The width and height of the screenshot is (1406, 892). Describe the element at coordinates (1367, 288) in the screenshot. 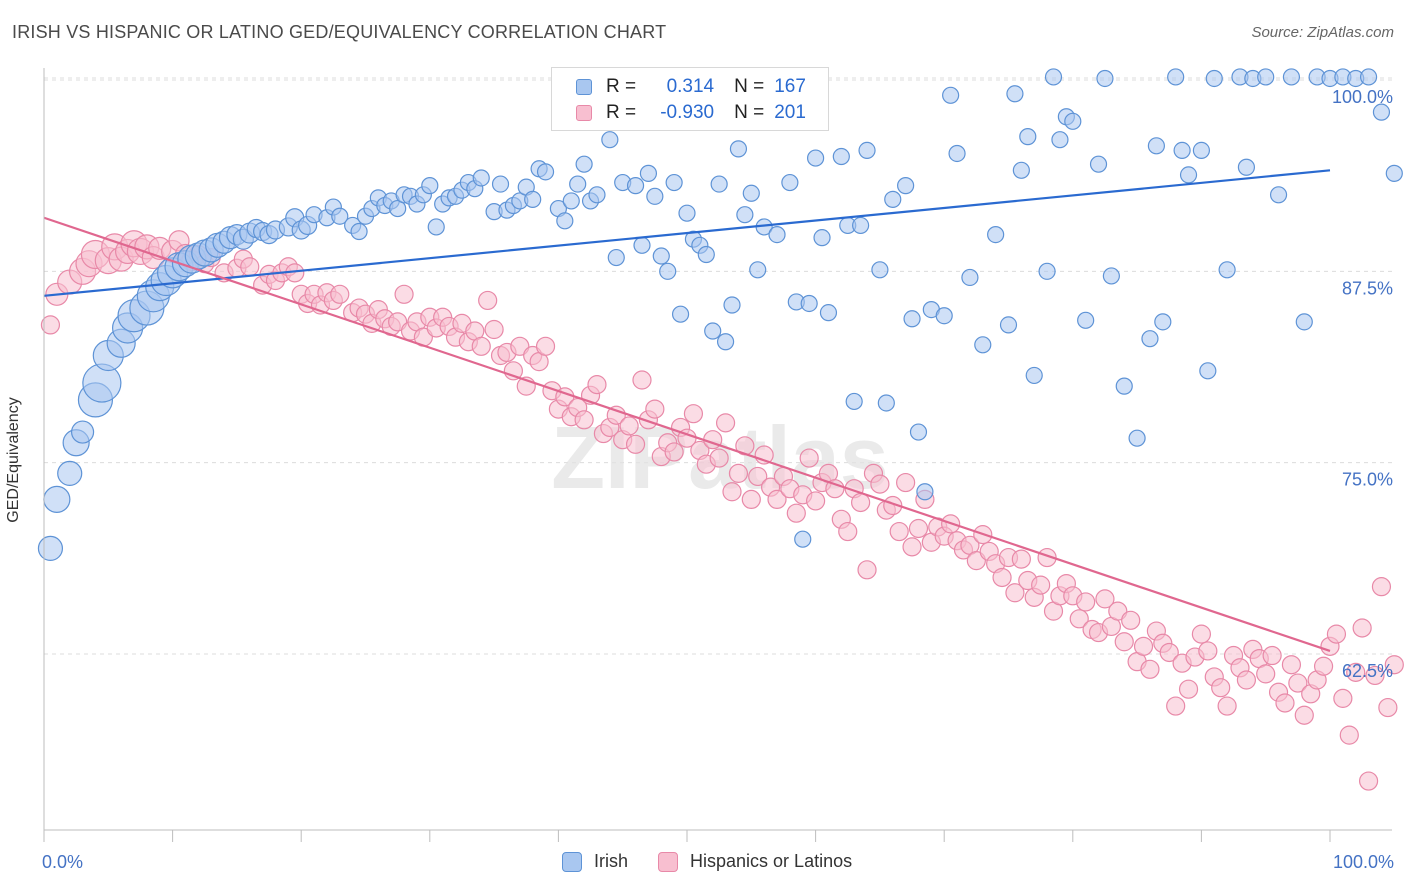

I see `y-tick-label: 87.5%` at that location.